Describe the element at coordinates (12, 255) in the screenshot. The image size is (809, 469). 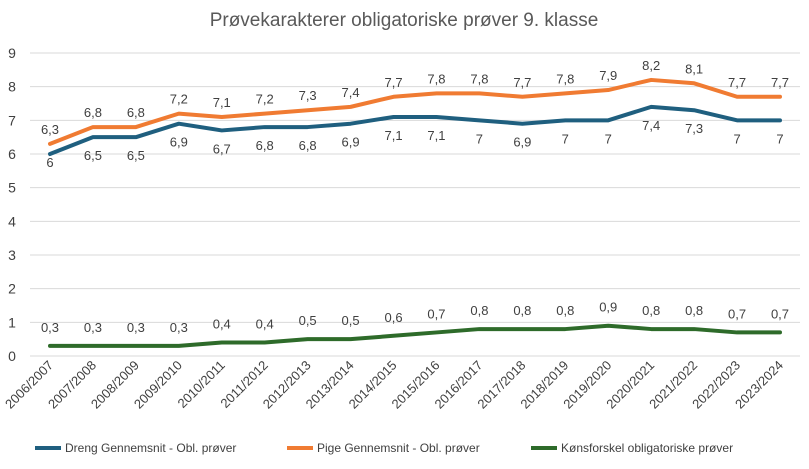
I see `y-tick-label: 3` at that location.